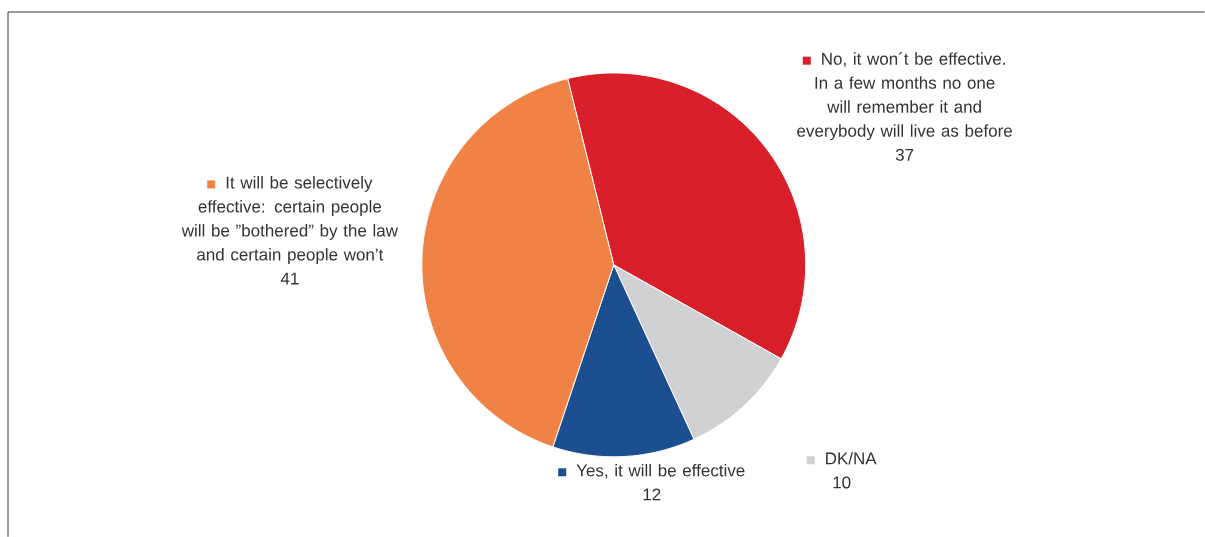  Describe the element at coordinates (842, 482) in the screenshot. I see `data-label: 10` at that location.